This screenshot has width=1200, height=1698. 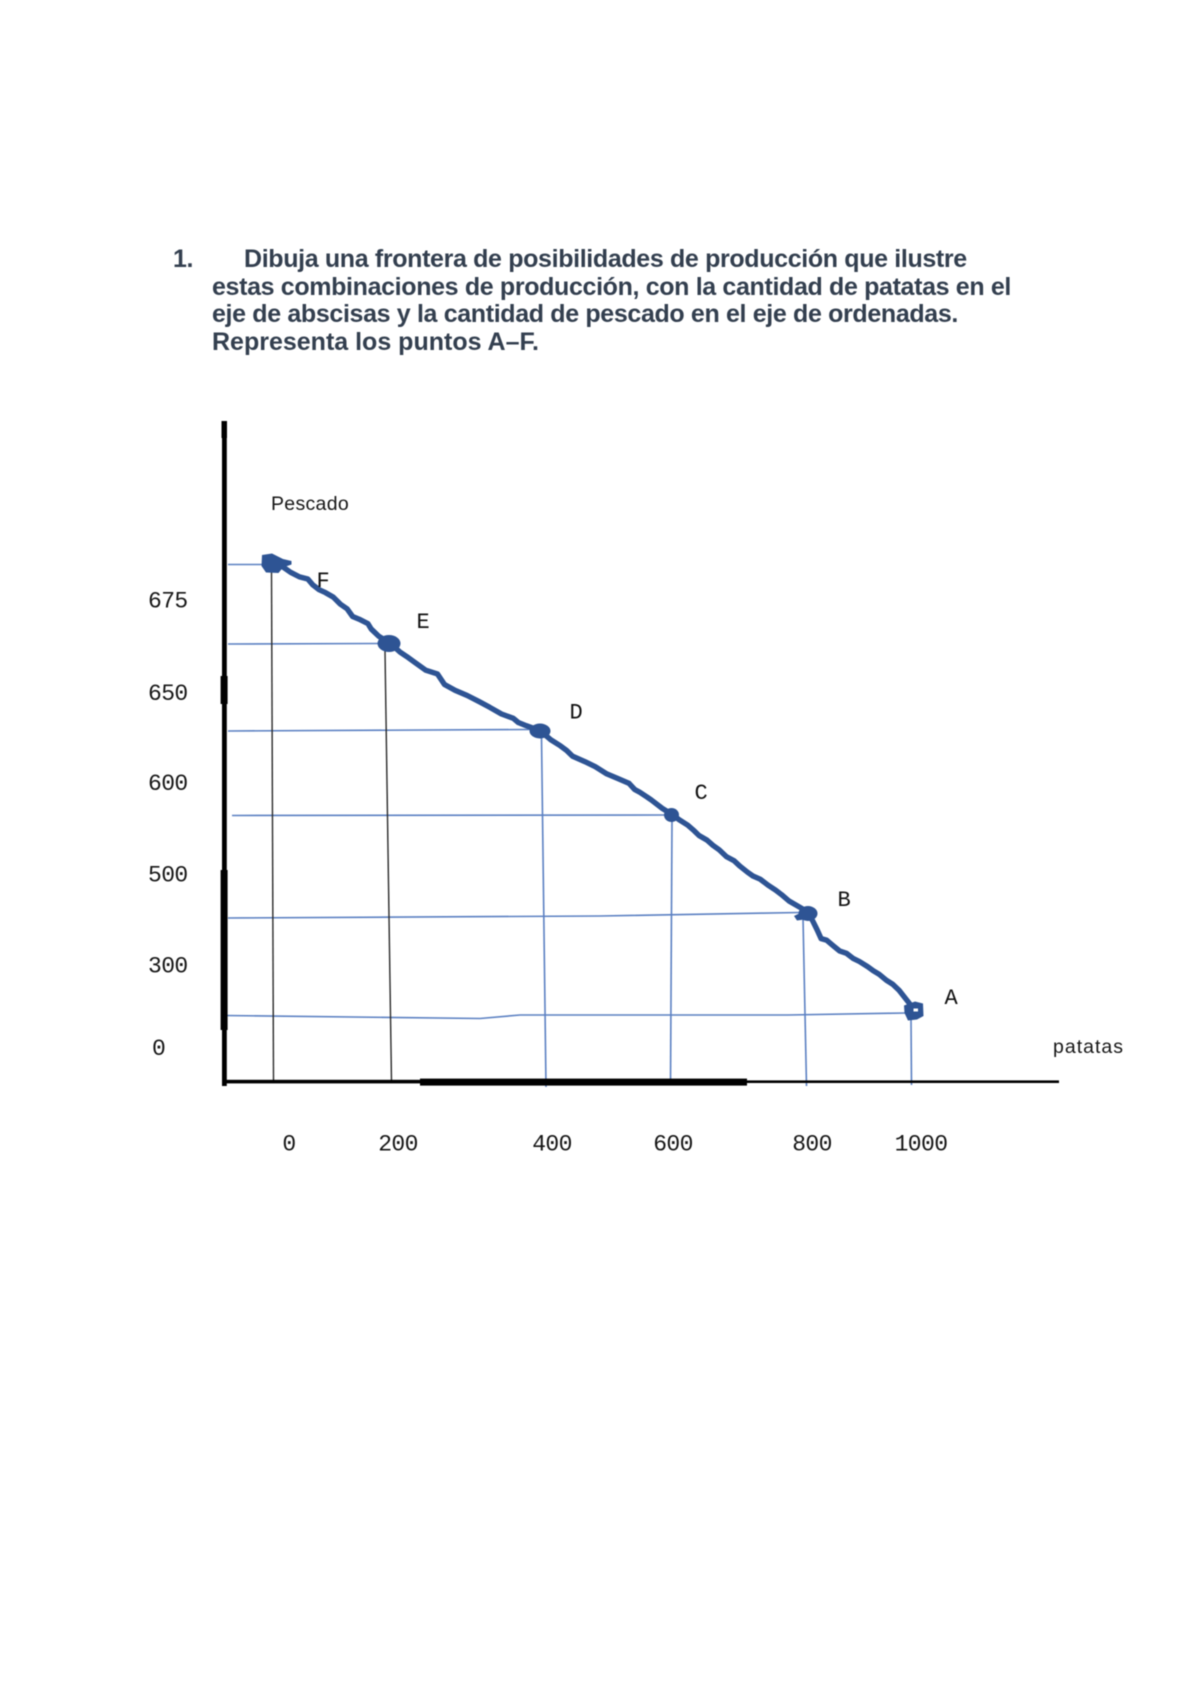 What do you see at coordinates (812, 1145) in the screenshot?
I see `svg-text: 800` at bounding box center [812, 1145].